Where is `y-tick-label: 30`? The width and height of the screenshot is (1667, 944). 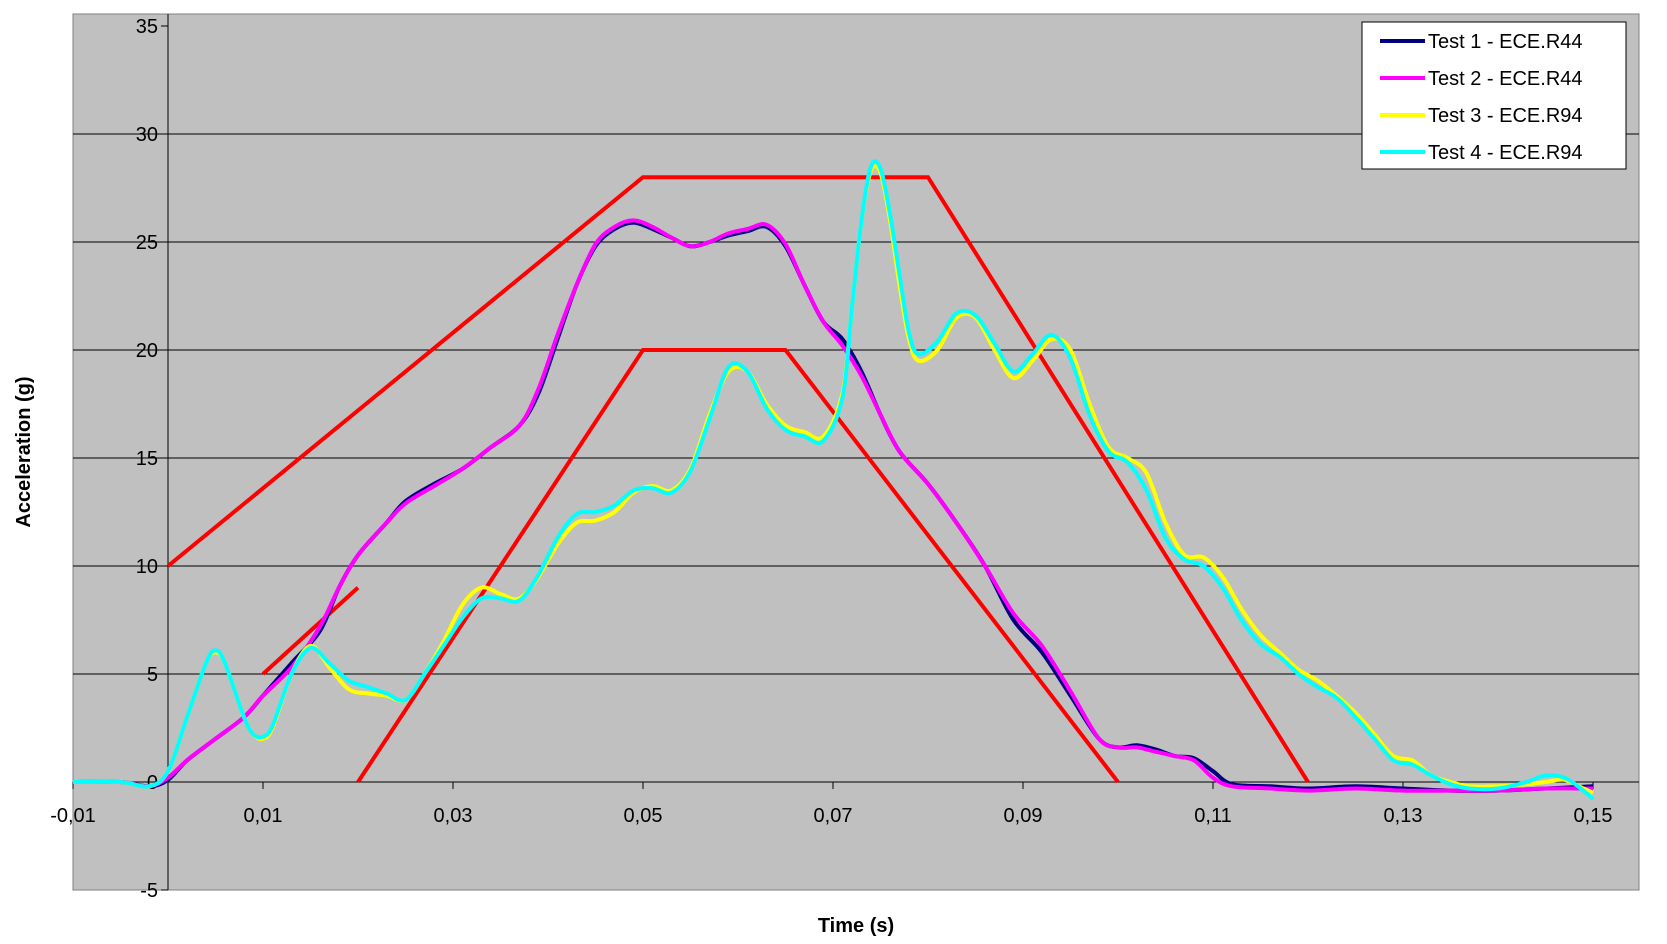 y-tick-label: 30 is located at coordinates (147, 135).